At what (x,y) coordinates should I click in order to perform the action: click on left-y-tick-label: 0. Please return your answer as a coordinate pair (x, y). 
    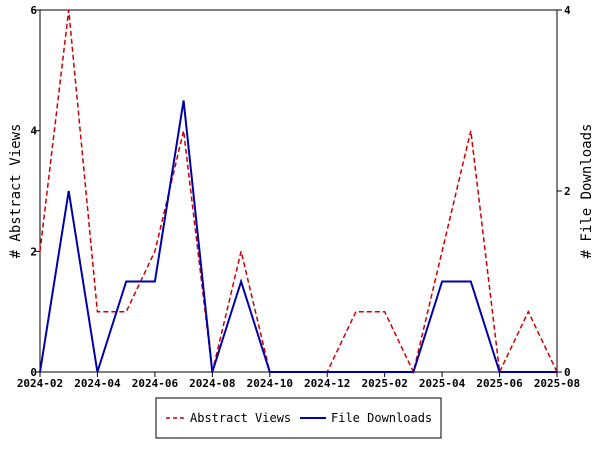
    Looking at the image, I should click on (33, 372).